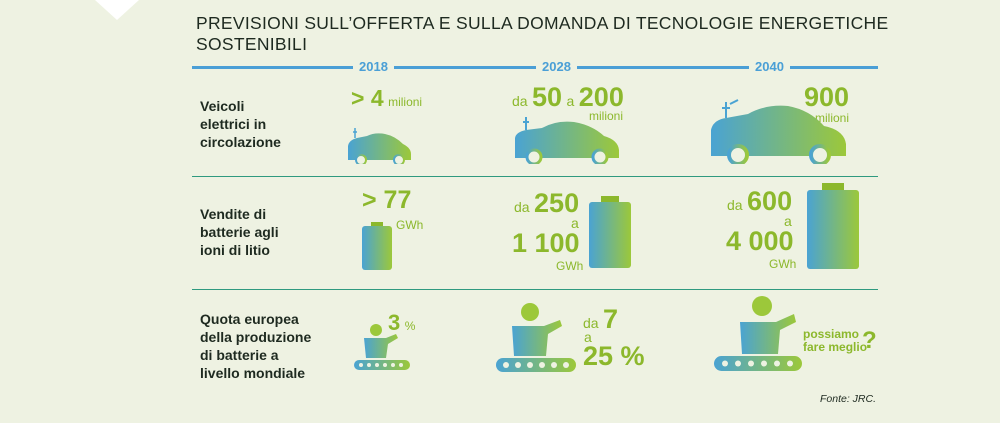 This screenshot has width=1000, height=423. Describe the element at coordinates (373, 66) in the screenshot. I see `year-2018-label: 2018` at that location.